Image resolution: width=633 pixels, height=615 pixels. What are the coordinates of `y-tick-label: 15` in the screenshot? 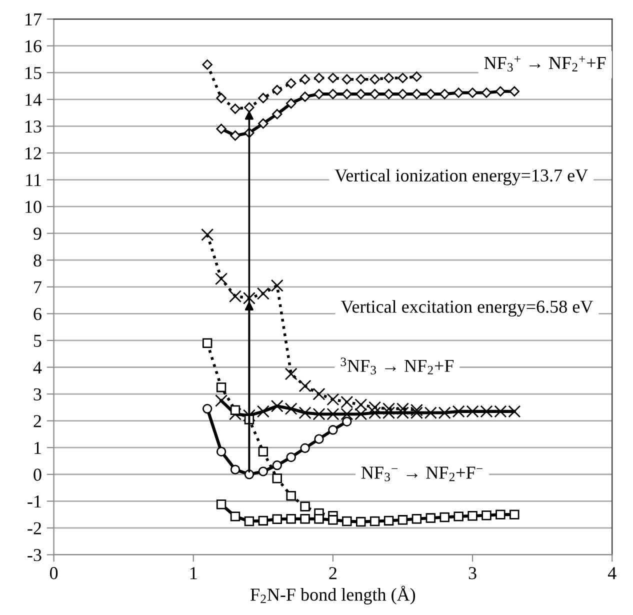 It's located at (34, 73).